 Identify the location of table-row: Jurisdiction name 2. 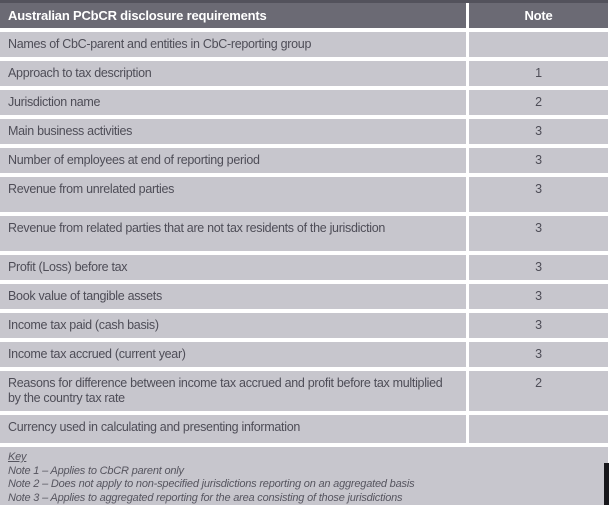
(304, 102).